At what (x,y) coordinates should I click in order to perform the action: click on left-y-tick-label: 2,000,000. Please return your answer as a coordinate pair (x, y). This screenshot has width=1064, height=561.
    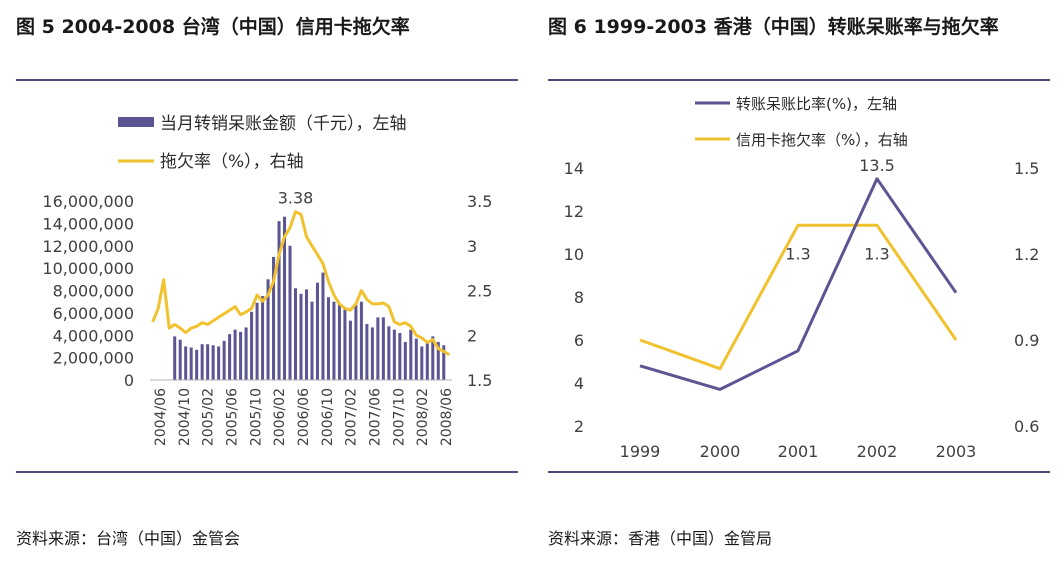
    Looking at the image, I should click on (93, 358).